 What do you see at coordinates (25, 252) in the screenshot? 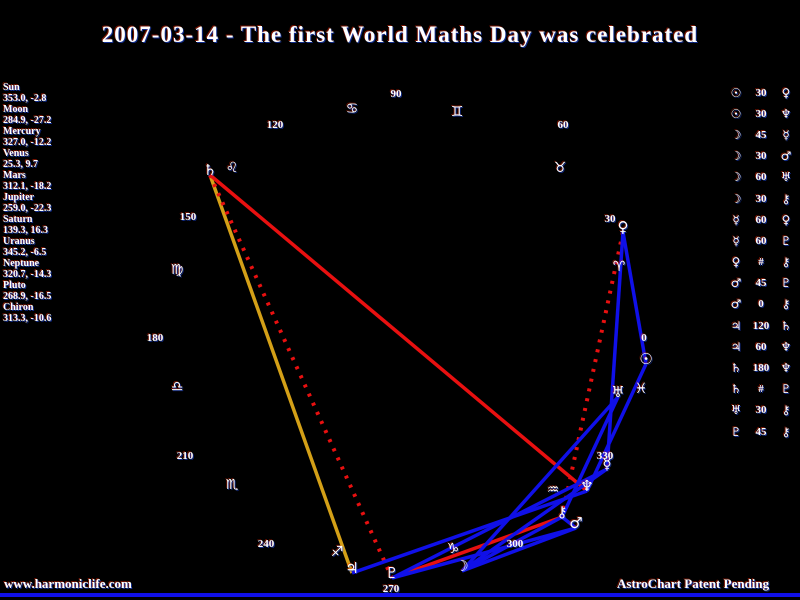
I see `planet-coordinates: 345.2, -6.5` at bounding box center [25, 252].